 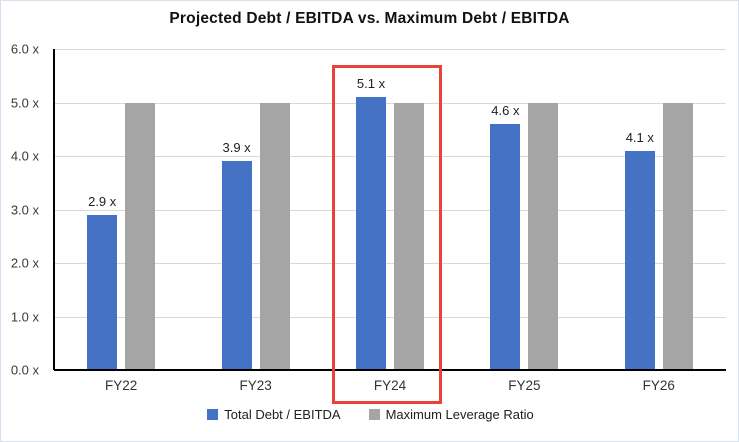 I want to click on value-label-fy24: 5.1 x, so click(x=371, y=84).